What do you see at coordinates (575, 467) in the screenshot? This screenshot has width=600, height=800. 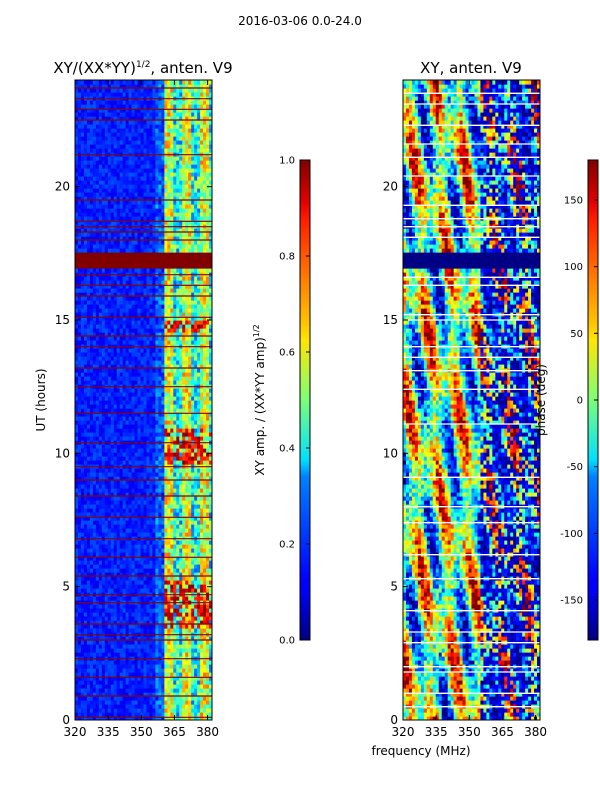 I see `phase-colorbar-tick-label: -50` at bounding box center [575, 467].